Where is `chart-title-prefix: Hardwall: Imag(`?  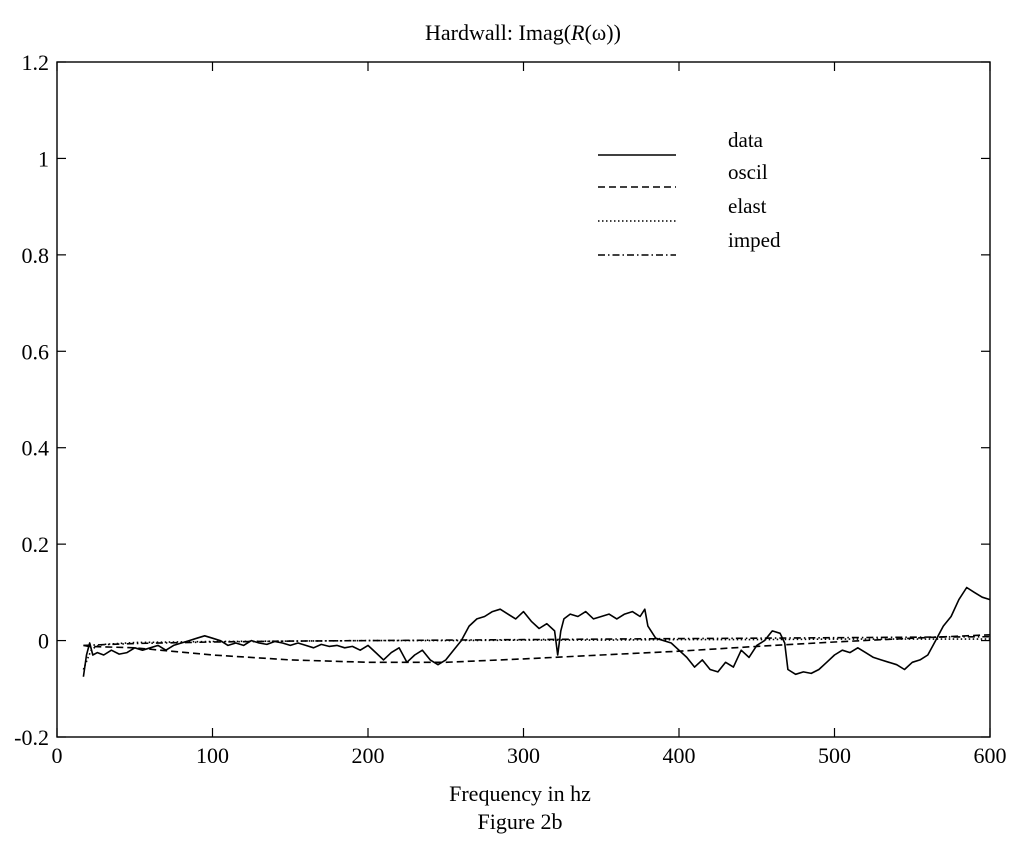
chart-title-prefix: Hardwall: Imag( is located at coordinates (498, 32).